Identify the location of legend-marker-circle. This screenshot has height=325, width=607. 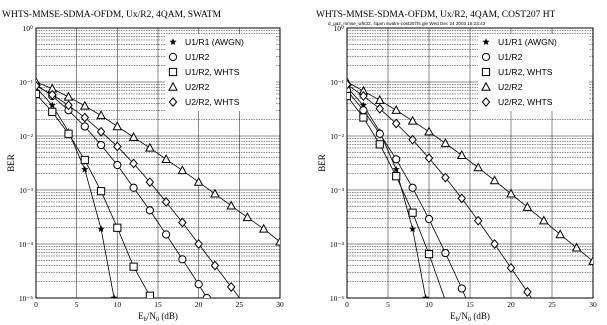
(486, 57).